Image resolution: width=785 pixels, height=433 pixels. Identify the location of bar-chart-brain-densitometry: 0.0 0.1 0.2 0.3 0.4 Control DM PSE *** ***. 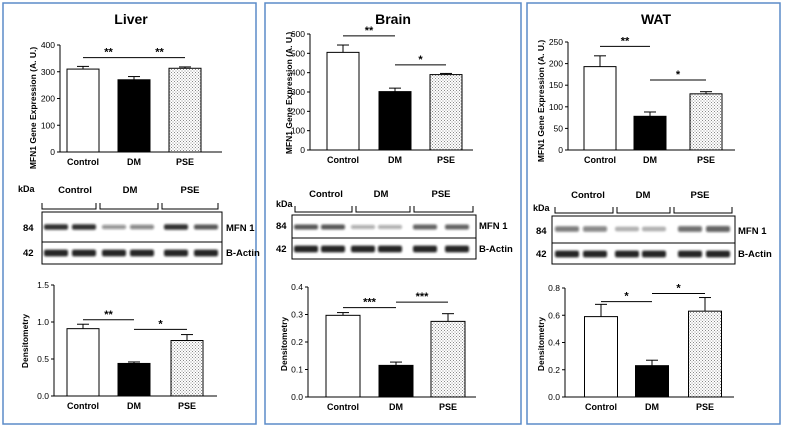
(383, 347).